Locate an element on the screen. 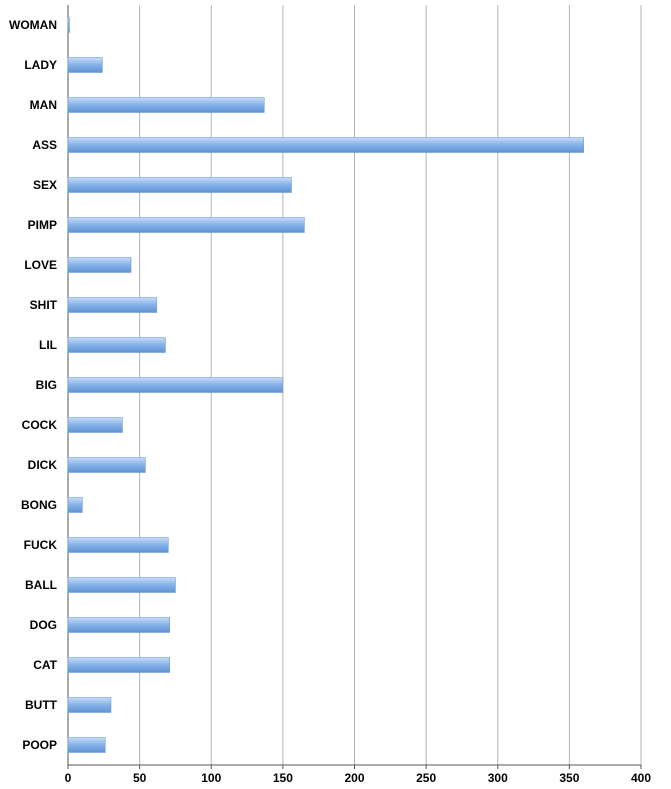 This screenshot has width=671, height=789. x-tick-label: 50 is located at coordinates (140, 778).